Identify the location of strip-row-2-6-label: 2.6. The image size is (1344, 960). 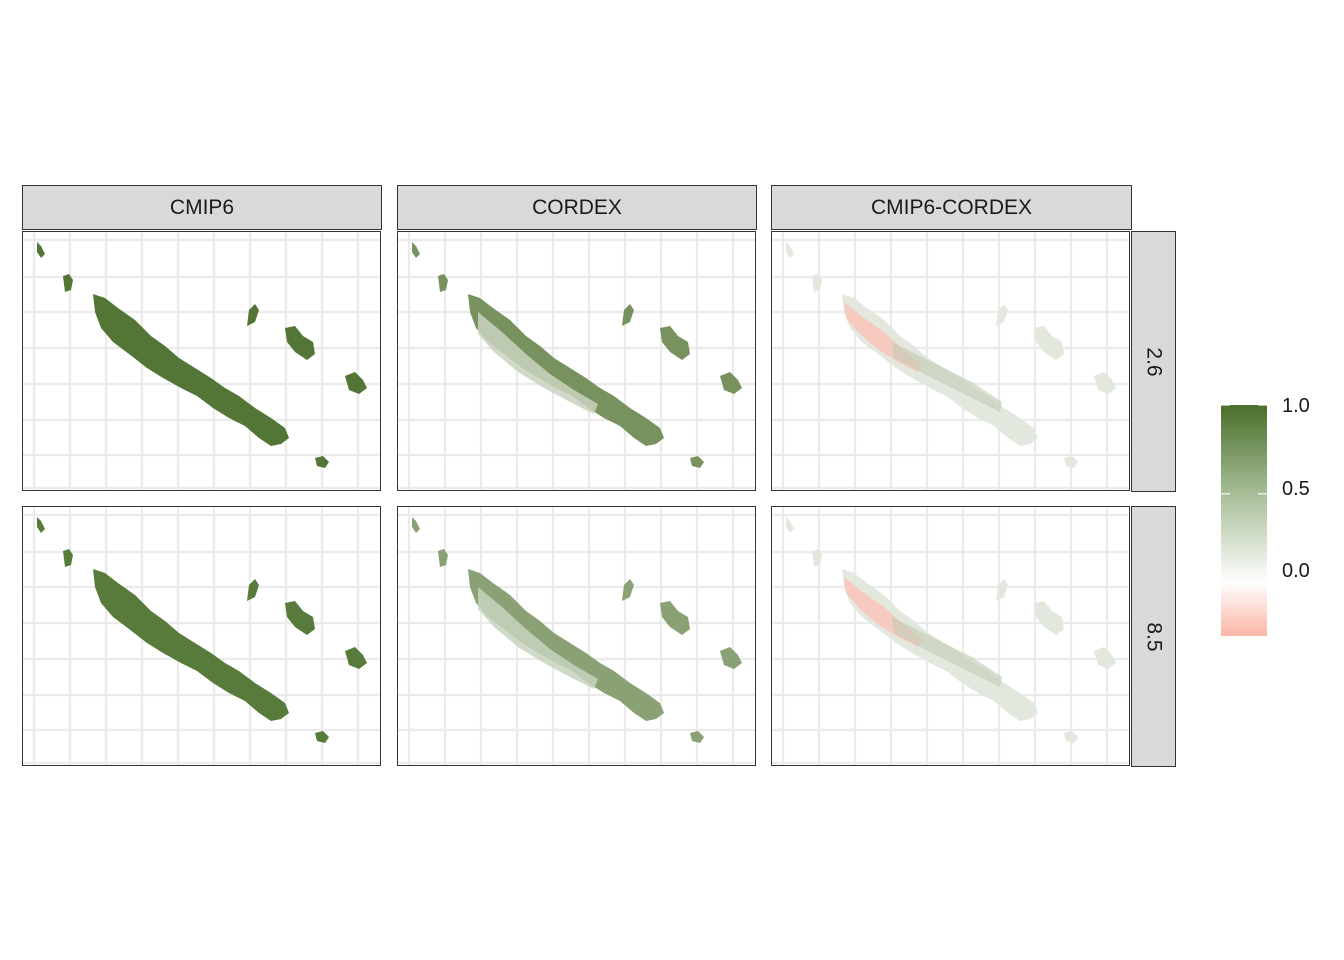
(1154, 361).